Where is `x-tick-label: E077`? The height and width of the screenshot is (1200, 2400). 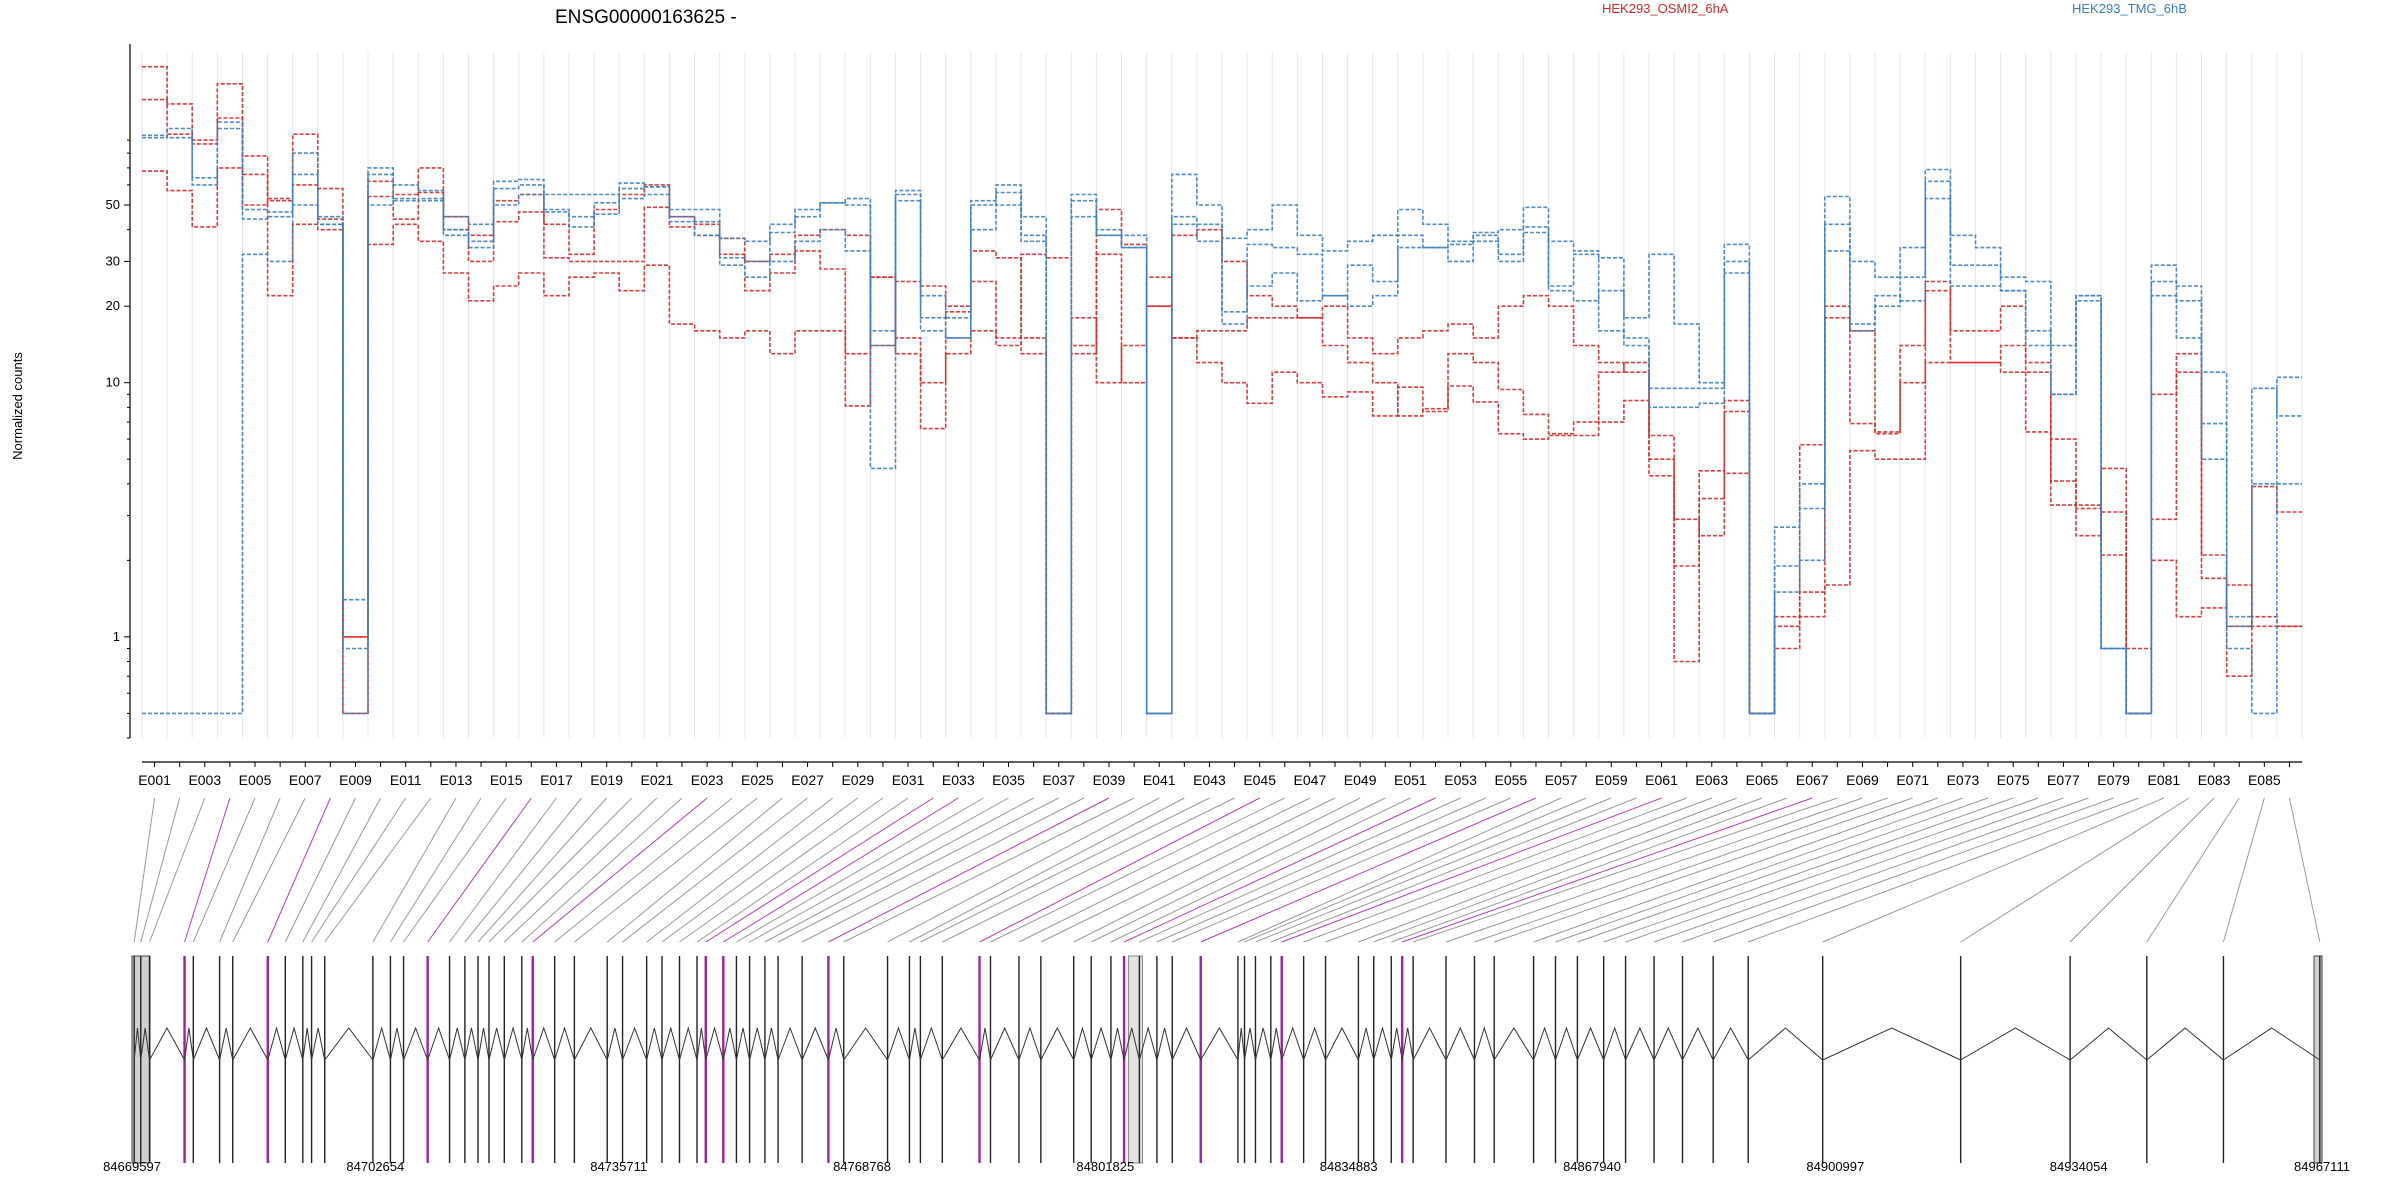
x-tick-label: E077 is located at coordinates (2063, 780).